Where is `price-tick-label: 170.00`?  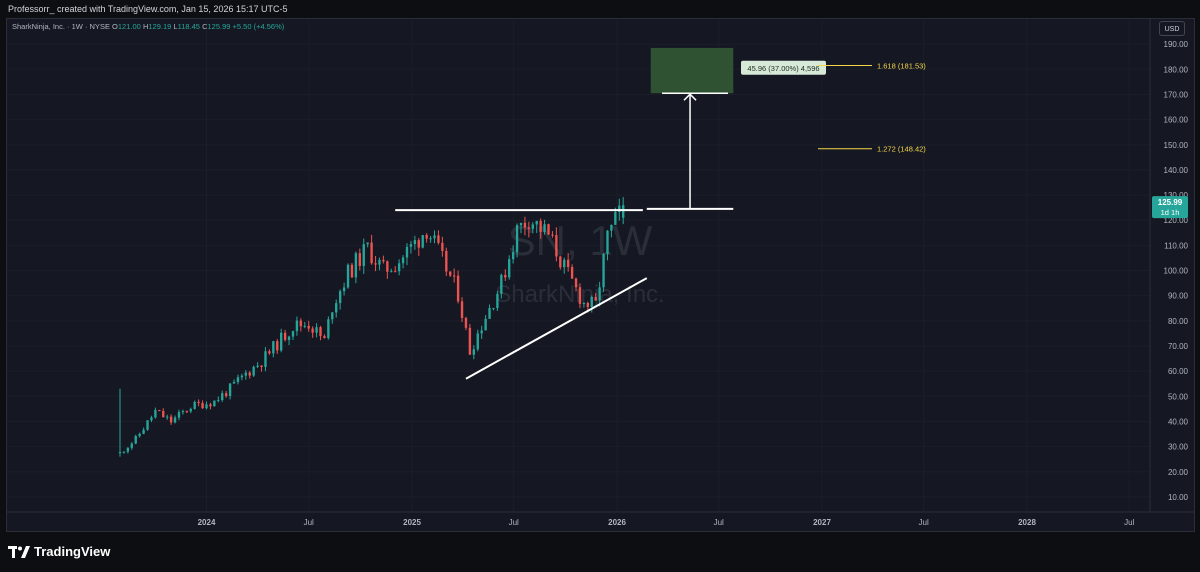 price-tick-label: 170.00 is located at coordinates (1176, 94).